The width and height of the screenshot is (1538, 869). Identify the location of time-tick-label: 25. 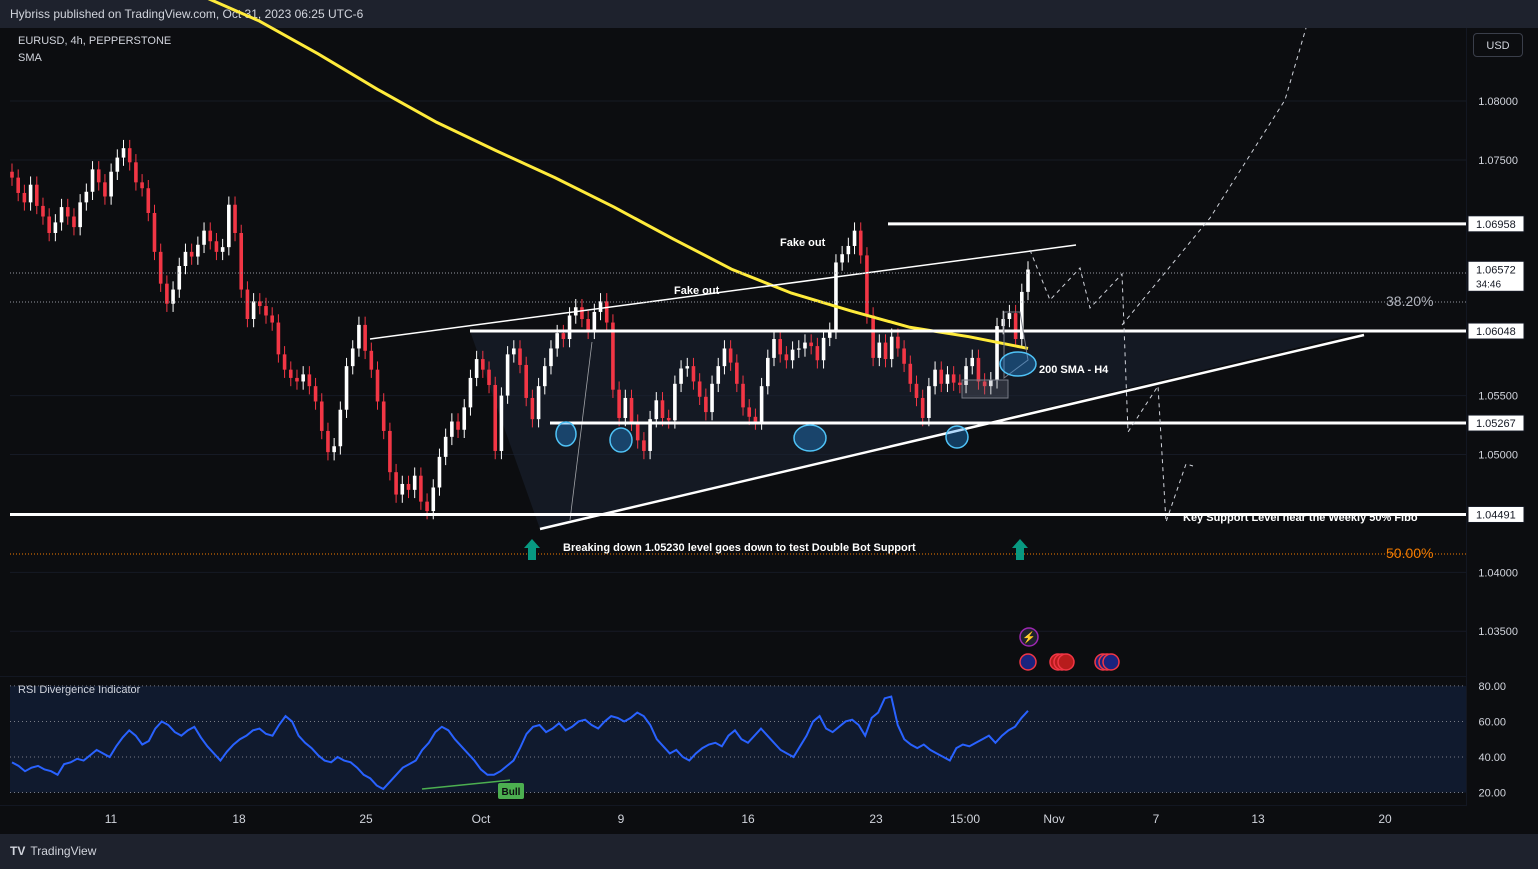
(366, 819).